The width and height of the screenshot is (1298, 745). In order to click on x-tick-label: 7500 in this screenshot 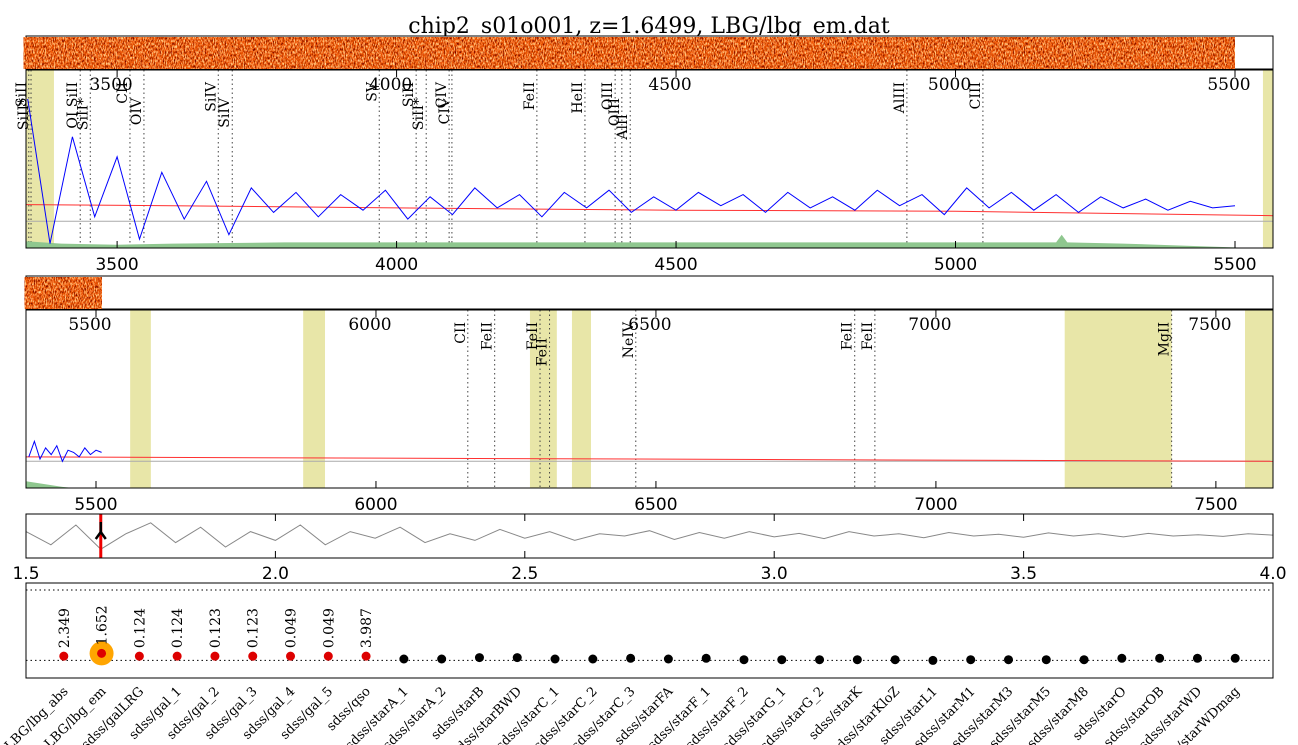, I will do `click(1215, 505)`.